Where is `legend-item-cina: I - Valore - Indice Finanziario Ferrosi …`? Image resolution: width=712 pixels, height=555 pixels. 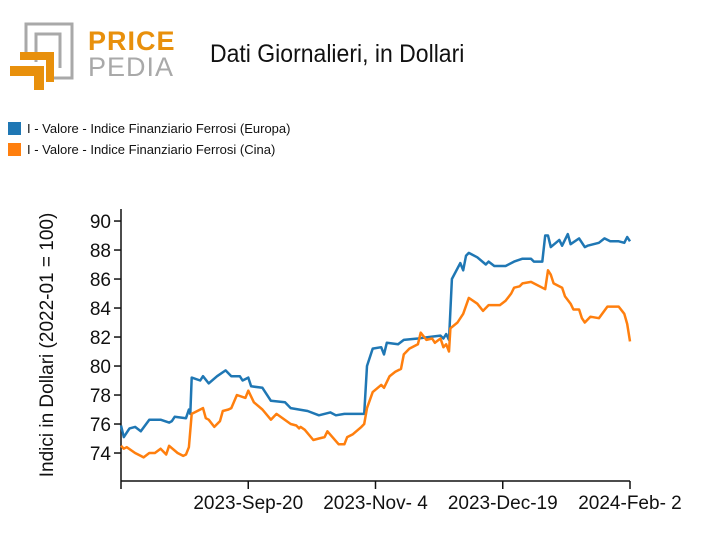 legend-item-cina: I - Valore - Indice Finanziario Ferrosi … is located at coordinates (149, 149).